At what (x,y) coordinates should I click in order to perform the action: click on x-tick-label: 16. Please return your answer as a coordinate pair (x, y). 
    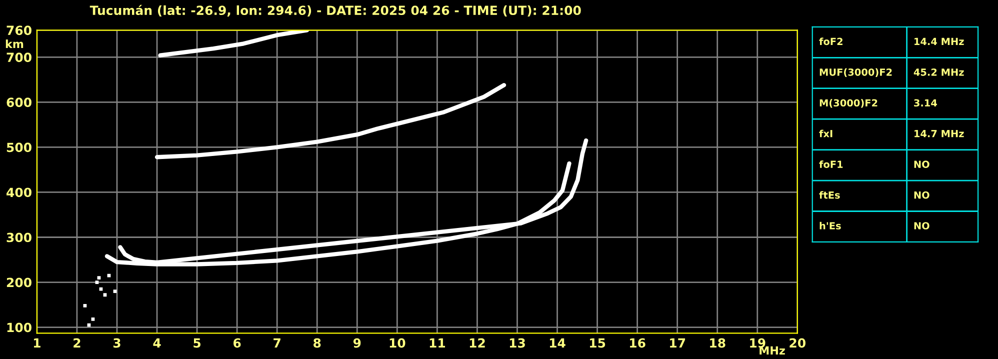
    Looking at the image, I should click on (638, 343).